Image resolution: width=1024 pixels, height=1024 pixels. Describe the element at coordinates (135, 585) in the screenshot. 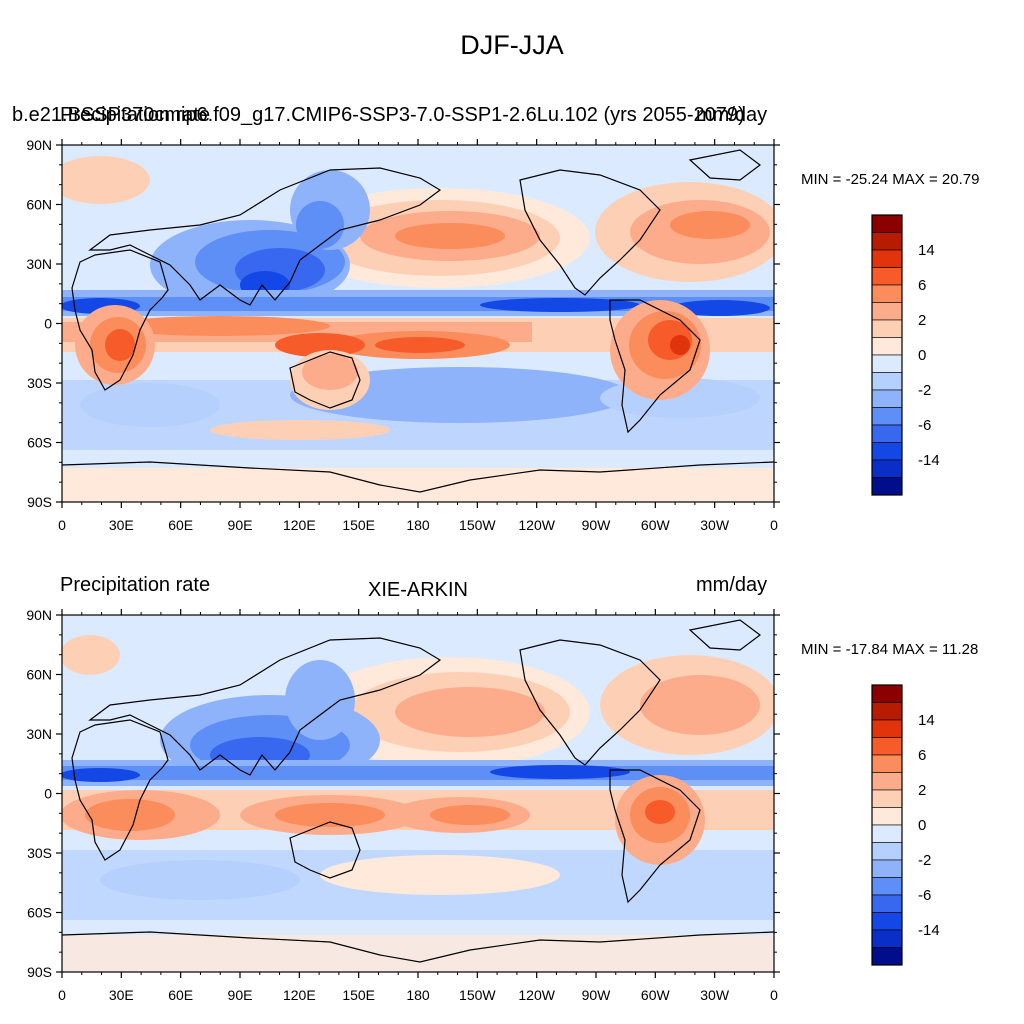

I see `panel2-left-title: Precipitation rate` at that location.